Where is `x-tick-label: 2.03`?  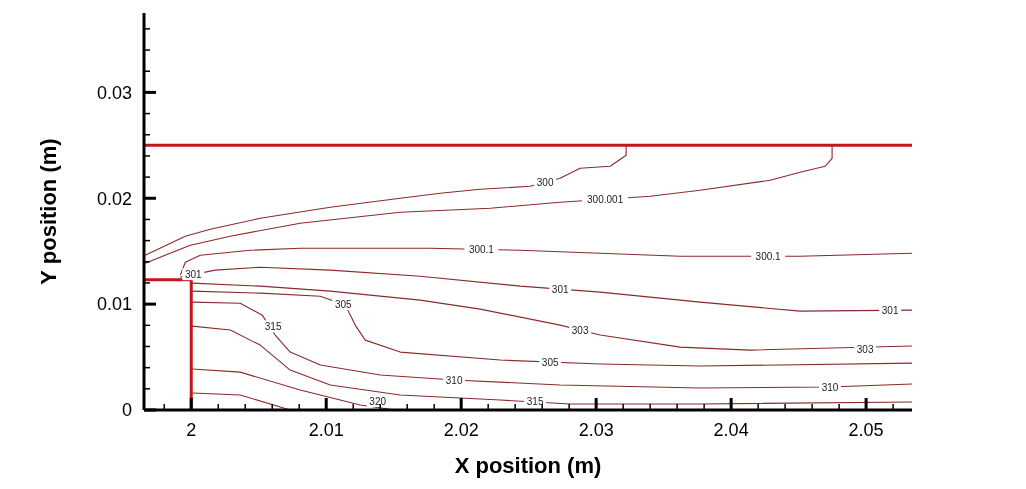 x-tick-label: 2.03 is located at coordinates (596, 430).